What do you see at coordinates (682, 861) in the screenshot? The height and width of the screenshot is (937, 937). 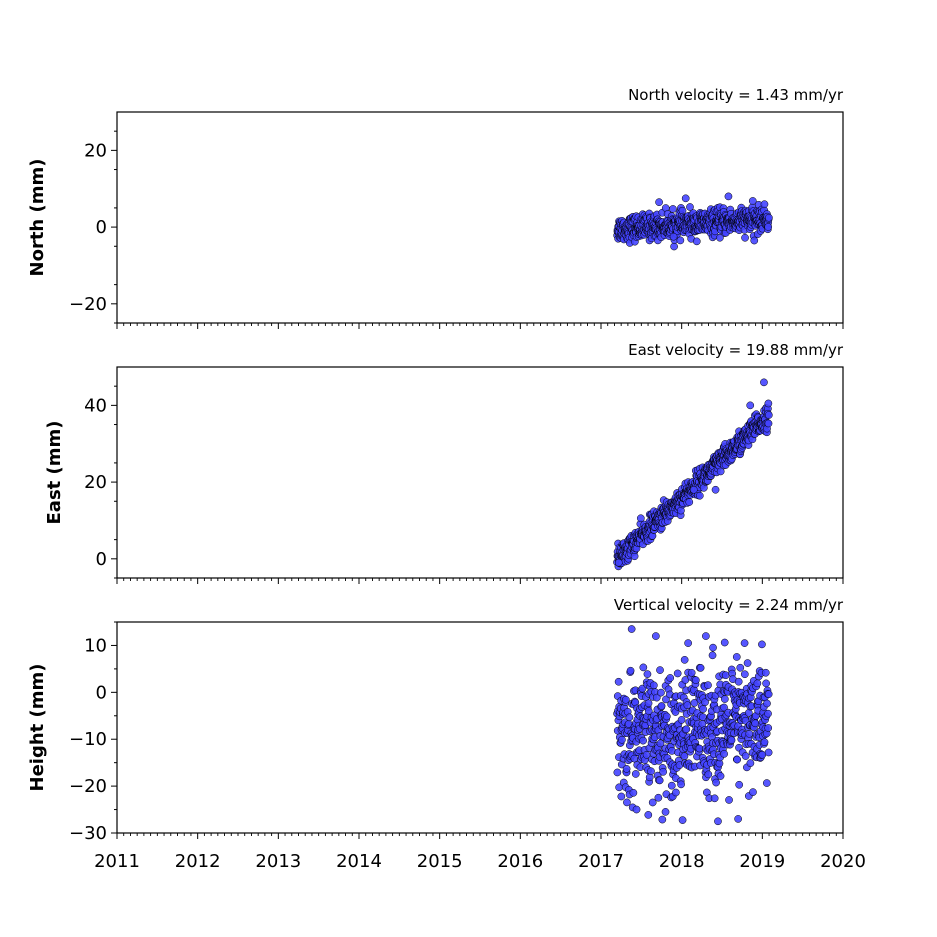 I see `x-tick-label: 2018` at bounding box center [682, 861].